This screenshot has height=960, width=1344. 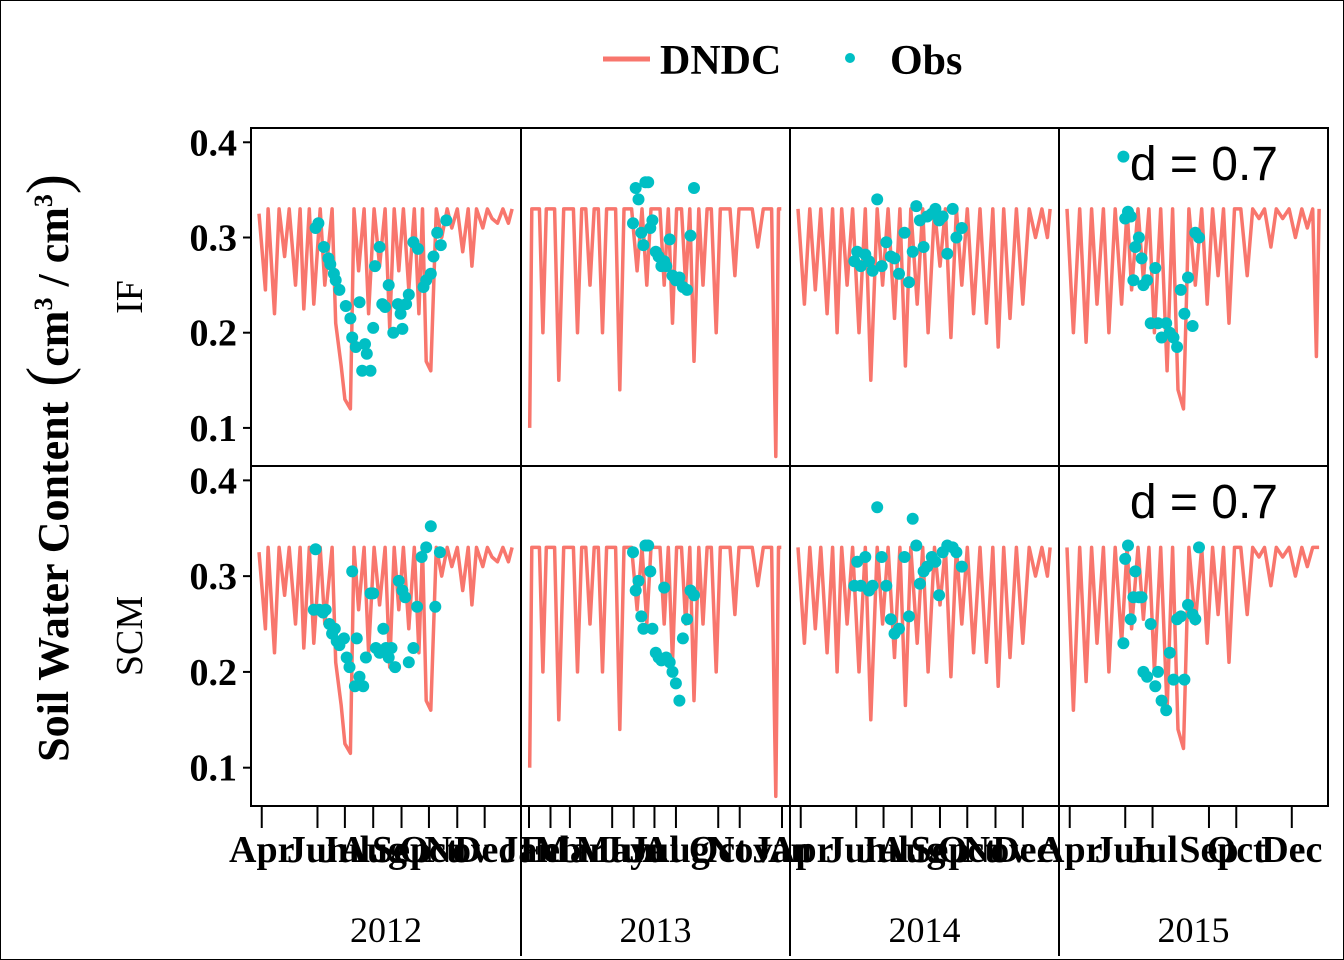 What do you see at coordinates (1204, 164) in the screenshot?
I see `annotation-d: d = 0.7` at bounding box center [1204, 164].